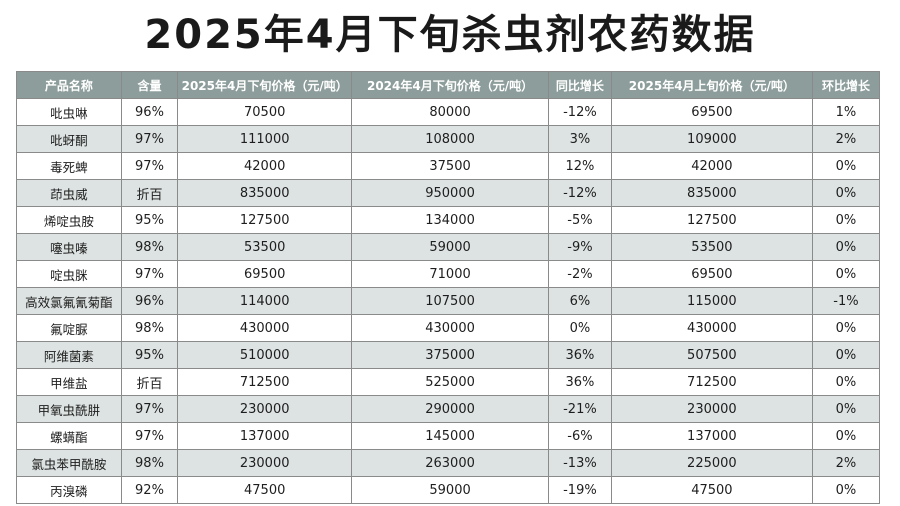  Describe the element at coordinates (69, 166) in the screenshot. I see `cell-product-name: 毒死蜱` at that location.